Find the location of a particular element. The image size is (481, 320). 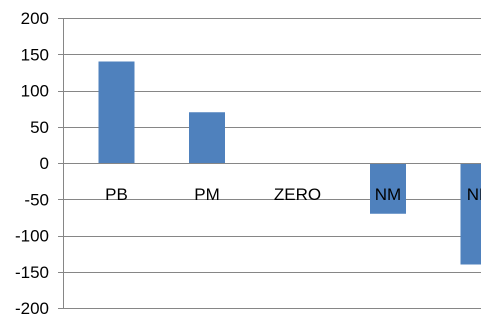

y-tick-label: -100 is located at coordinates (32, 236).